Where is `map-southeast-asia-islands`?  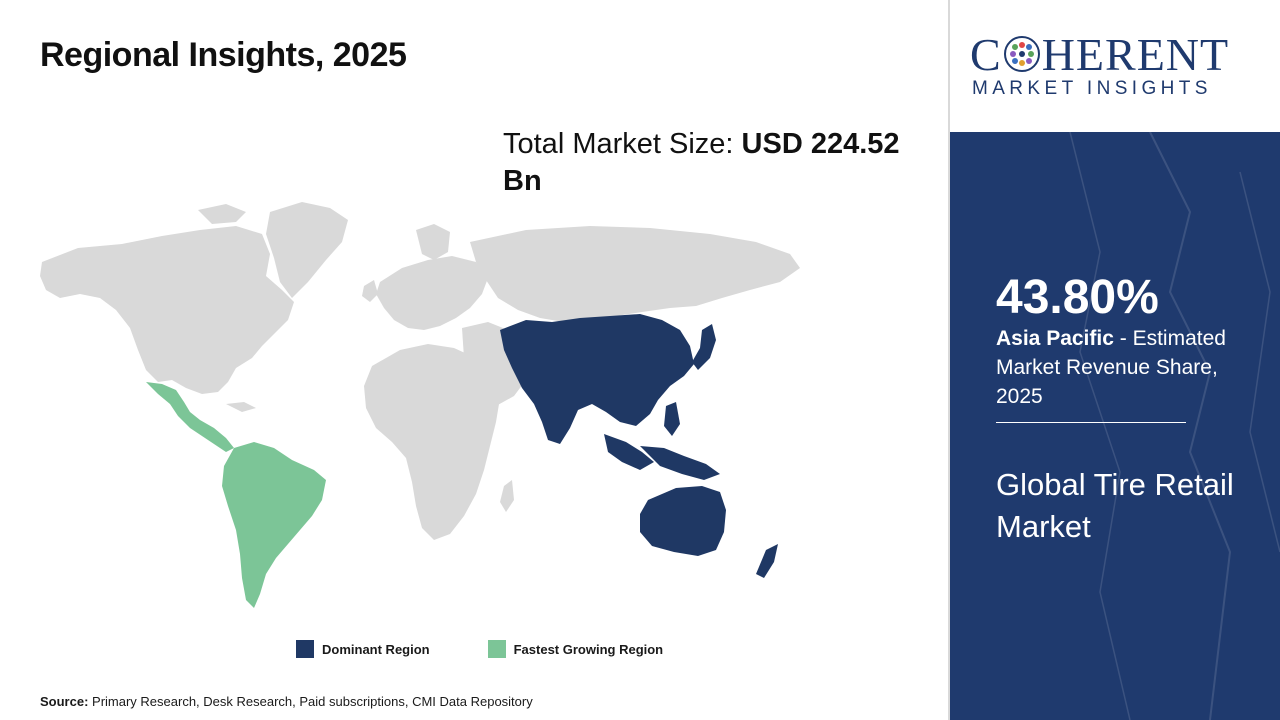 map-southeast-asia-islands is located at coordinates (629, 452).